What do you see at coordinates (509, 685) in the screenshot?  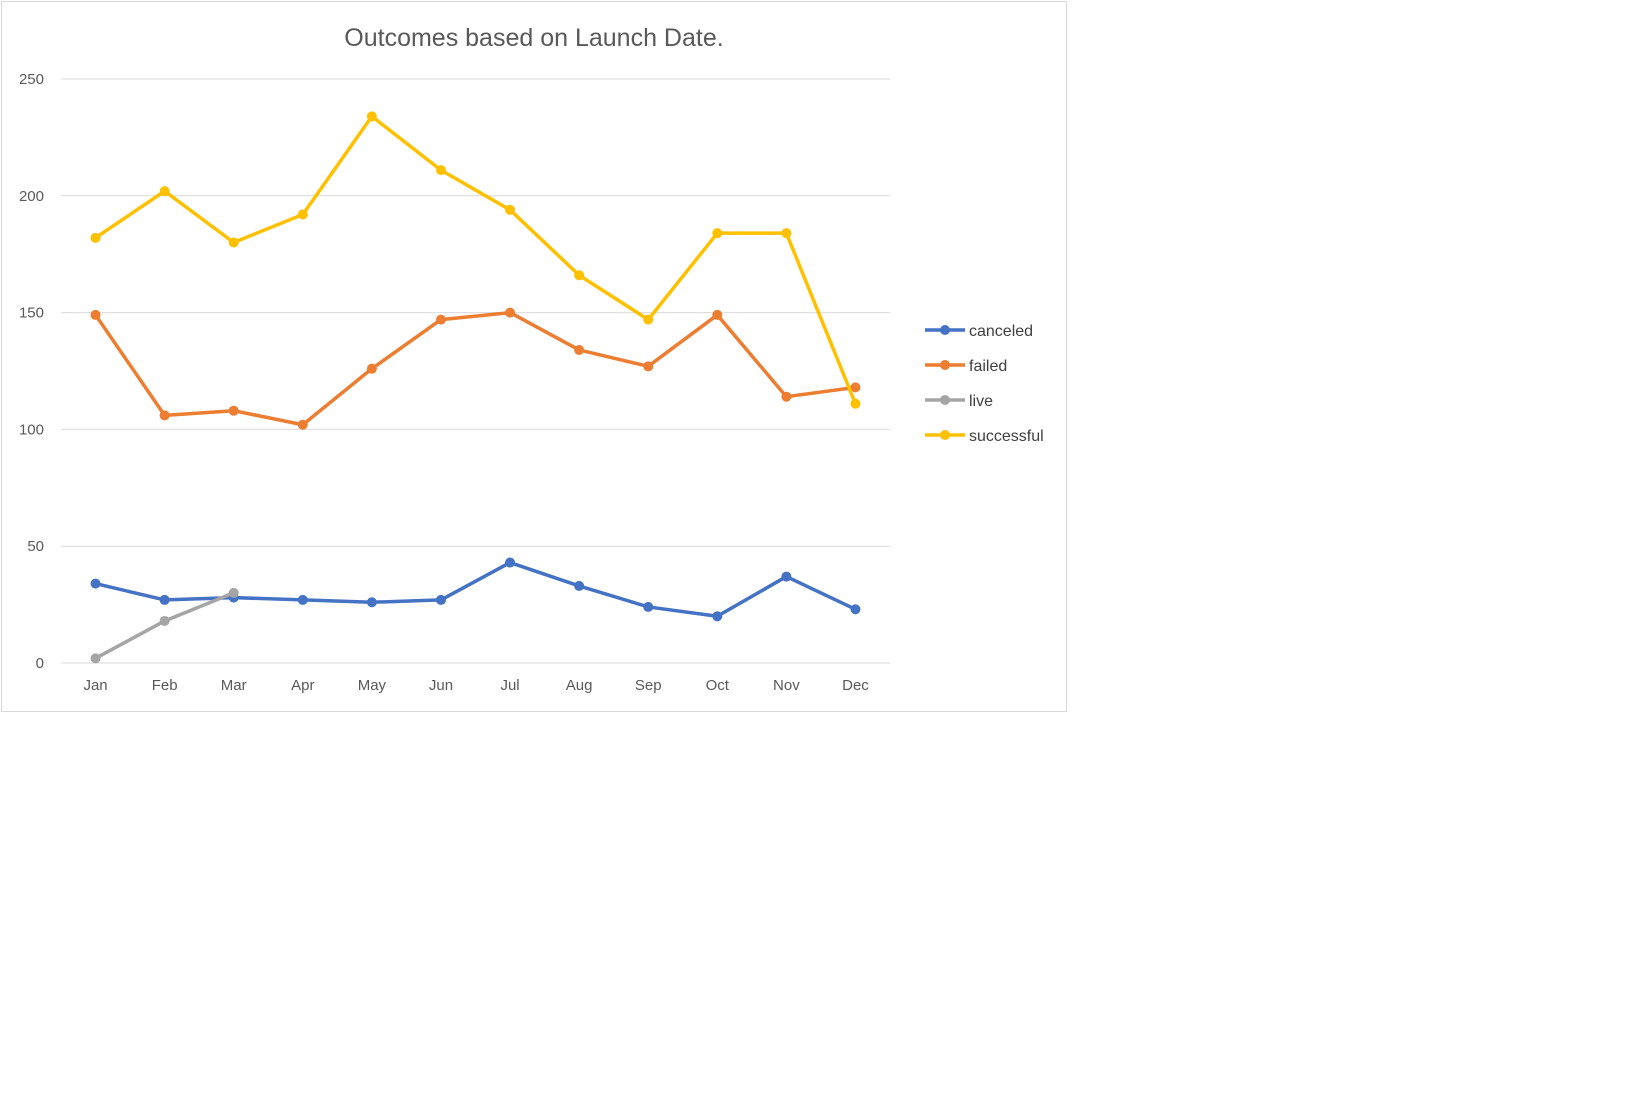 I see `x-tick-label: Jul` at bounding box center [509, 685].